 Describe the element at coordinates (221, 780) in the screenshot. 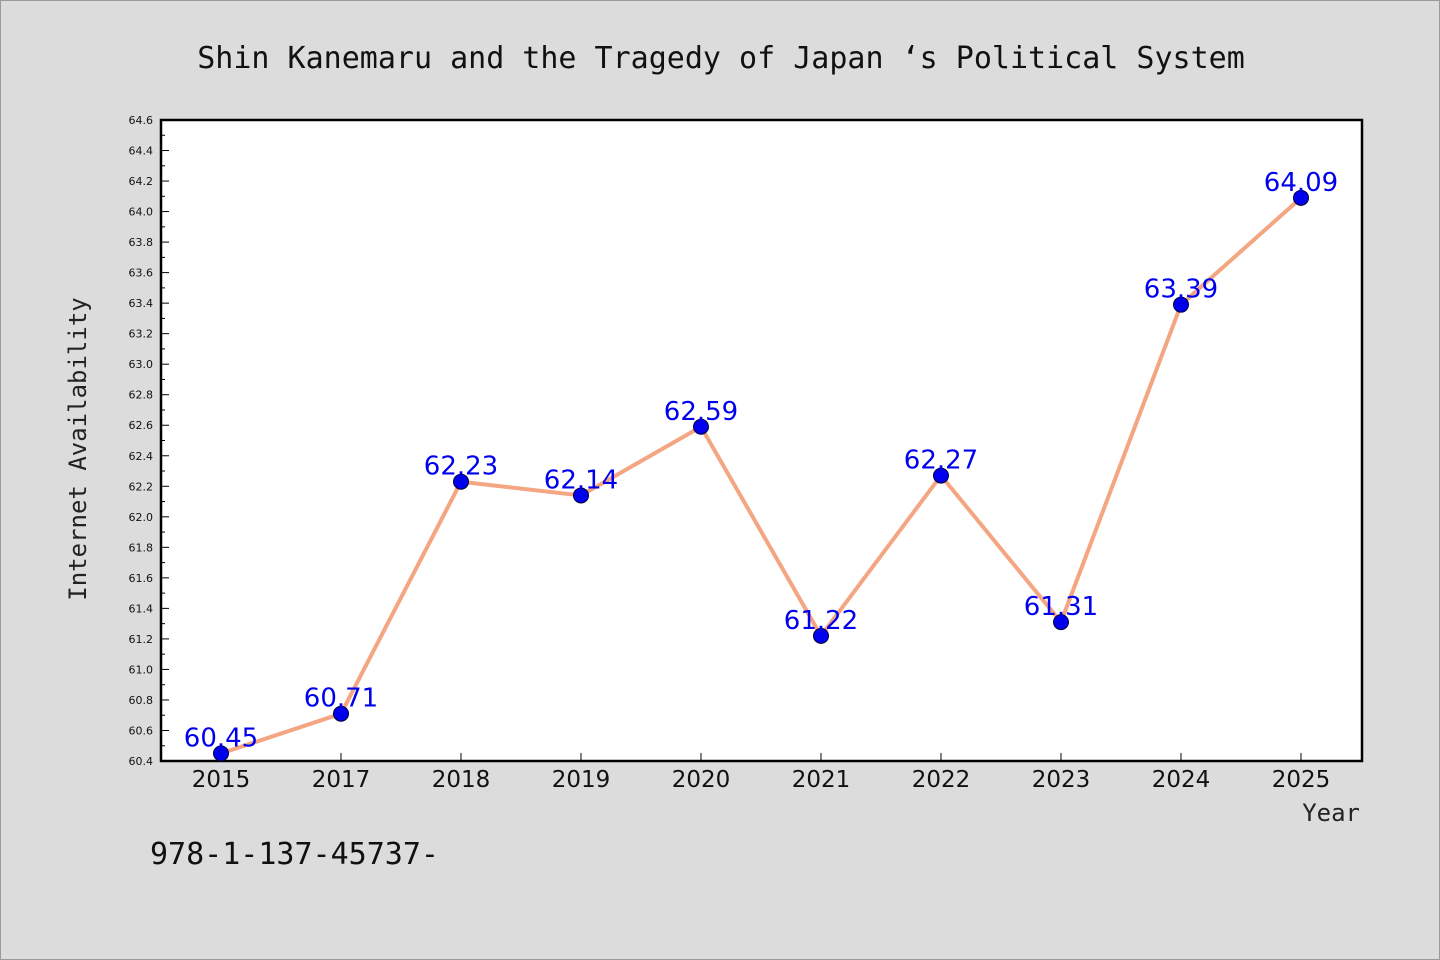

I see `x-tick-label: 2015` at that location.